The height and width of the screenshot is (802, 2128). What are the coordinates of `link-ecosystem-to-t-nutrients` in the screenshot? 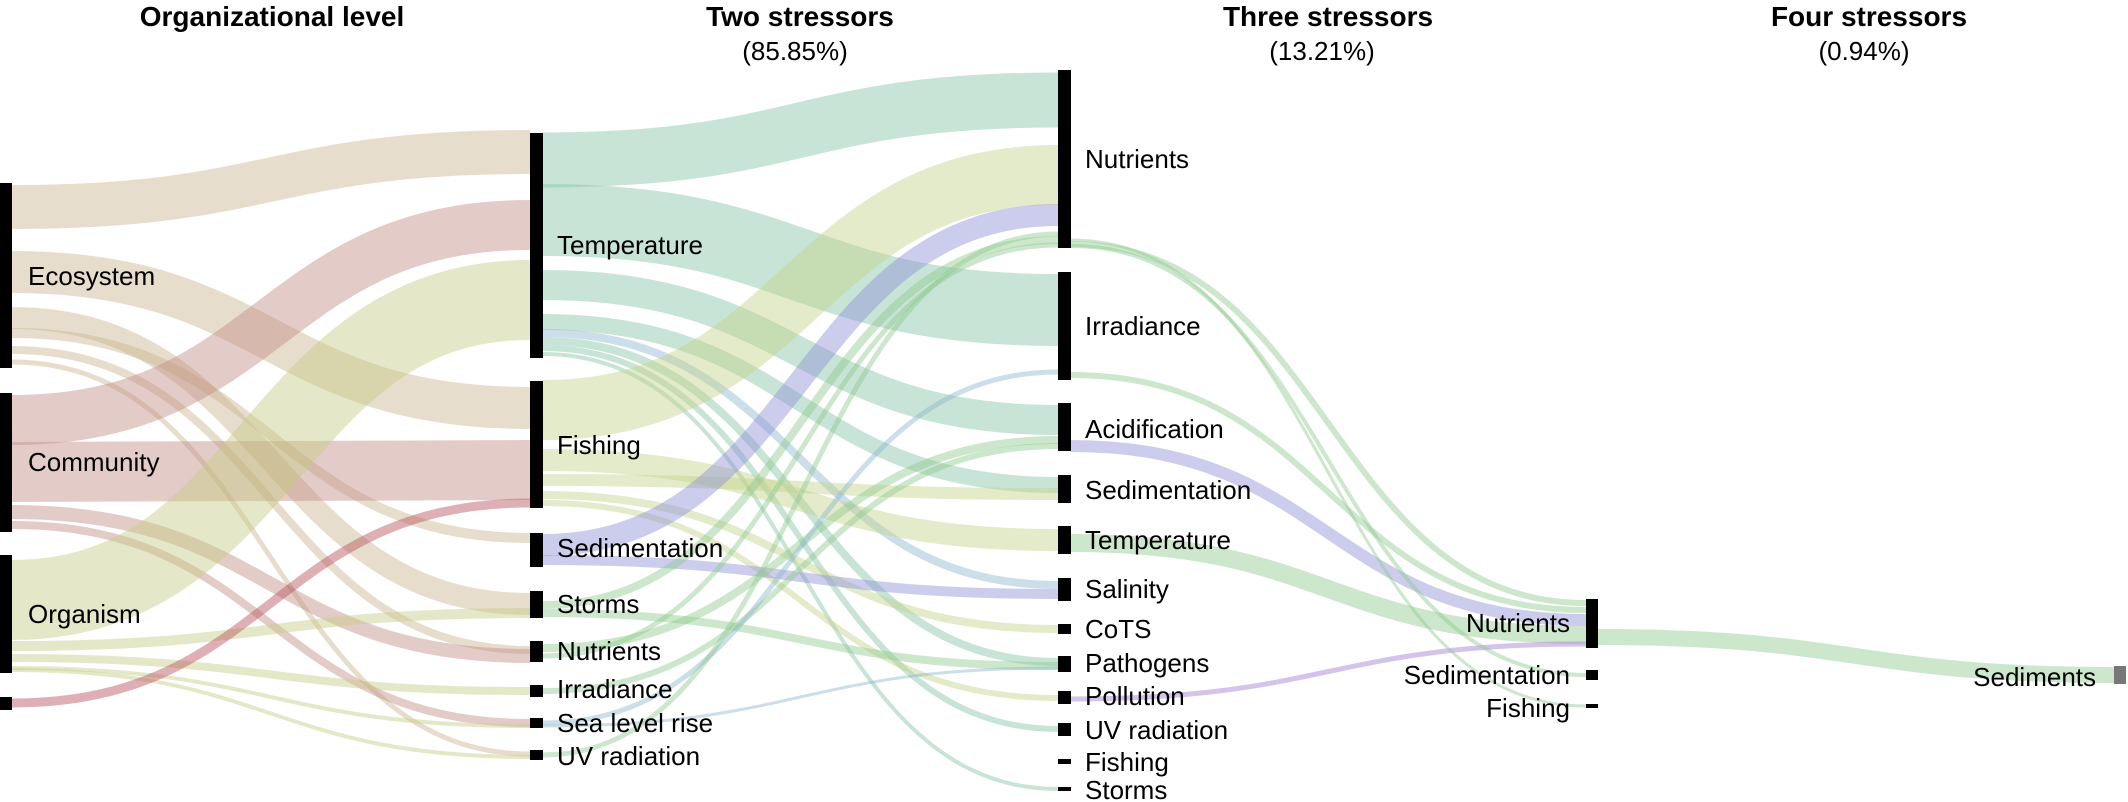 It's located at (271, 500).